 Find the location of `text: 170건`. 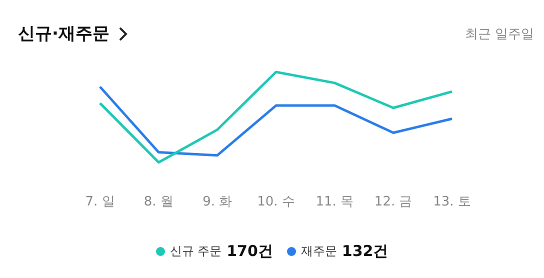

text: 170건 is located at coordinates (249, 251).